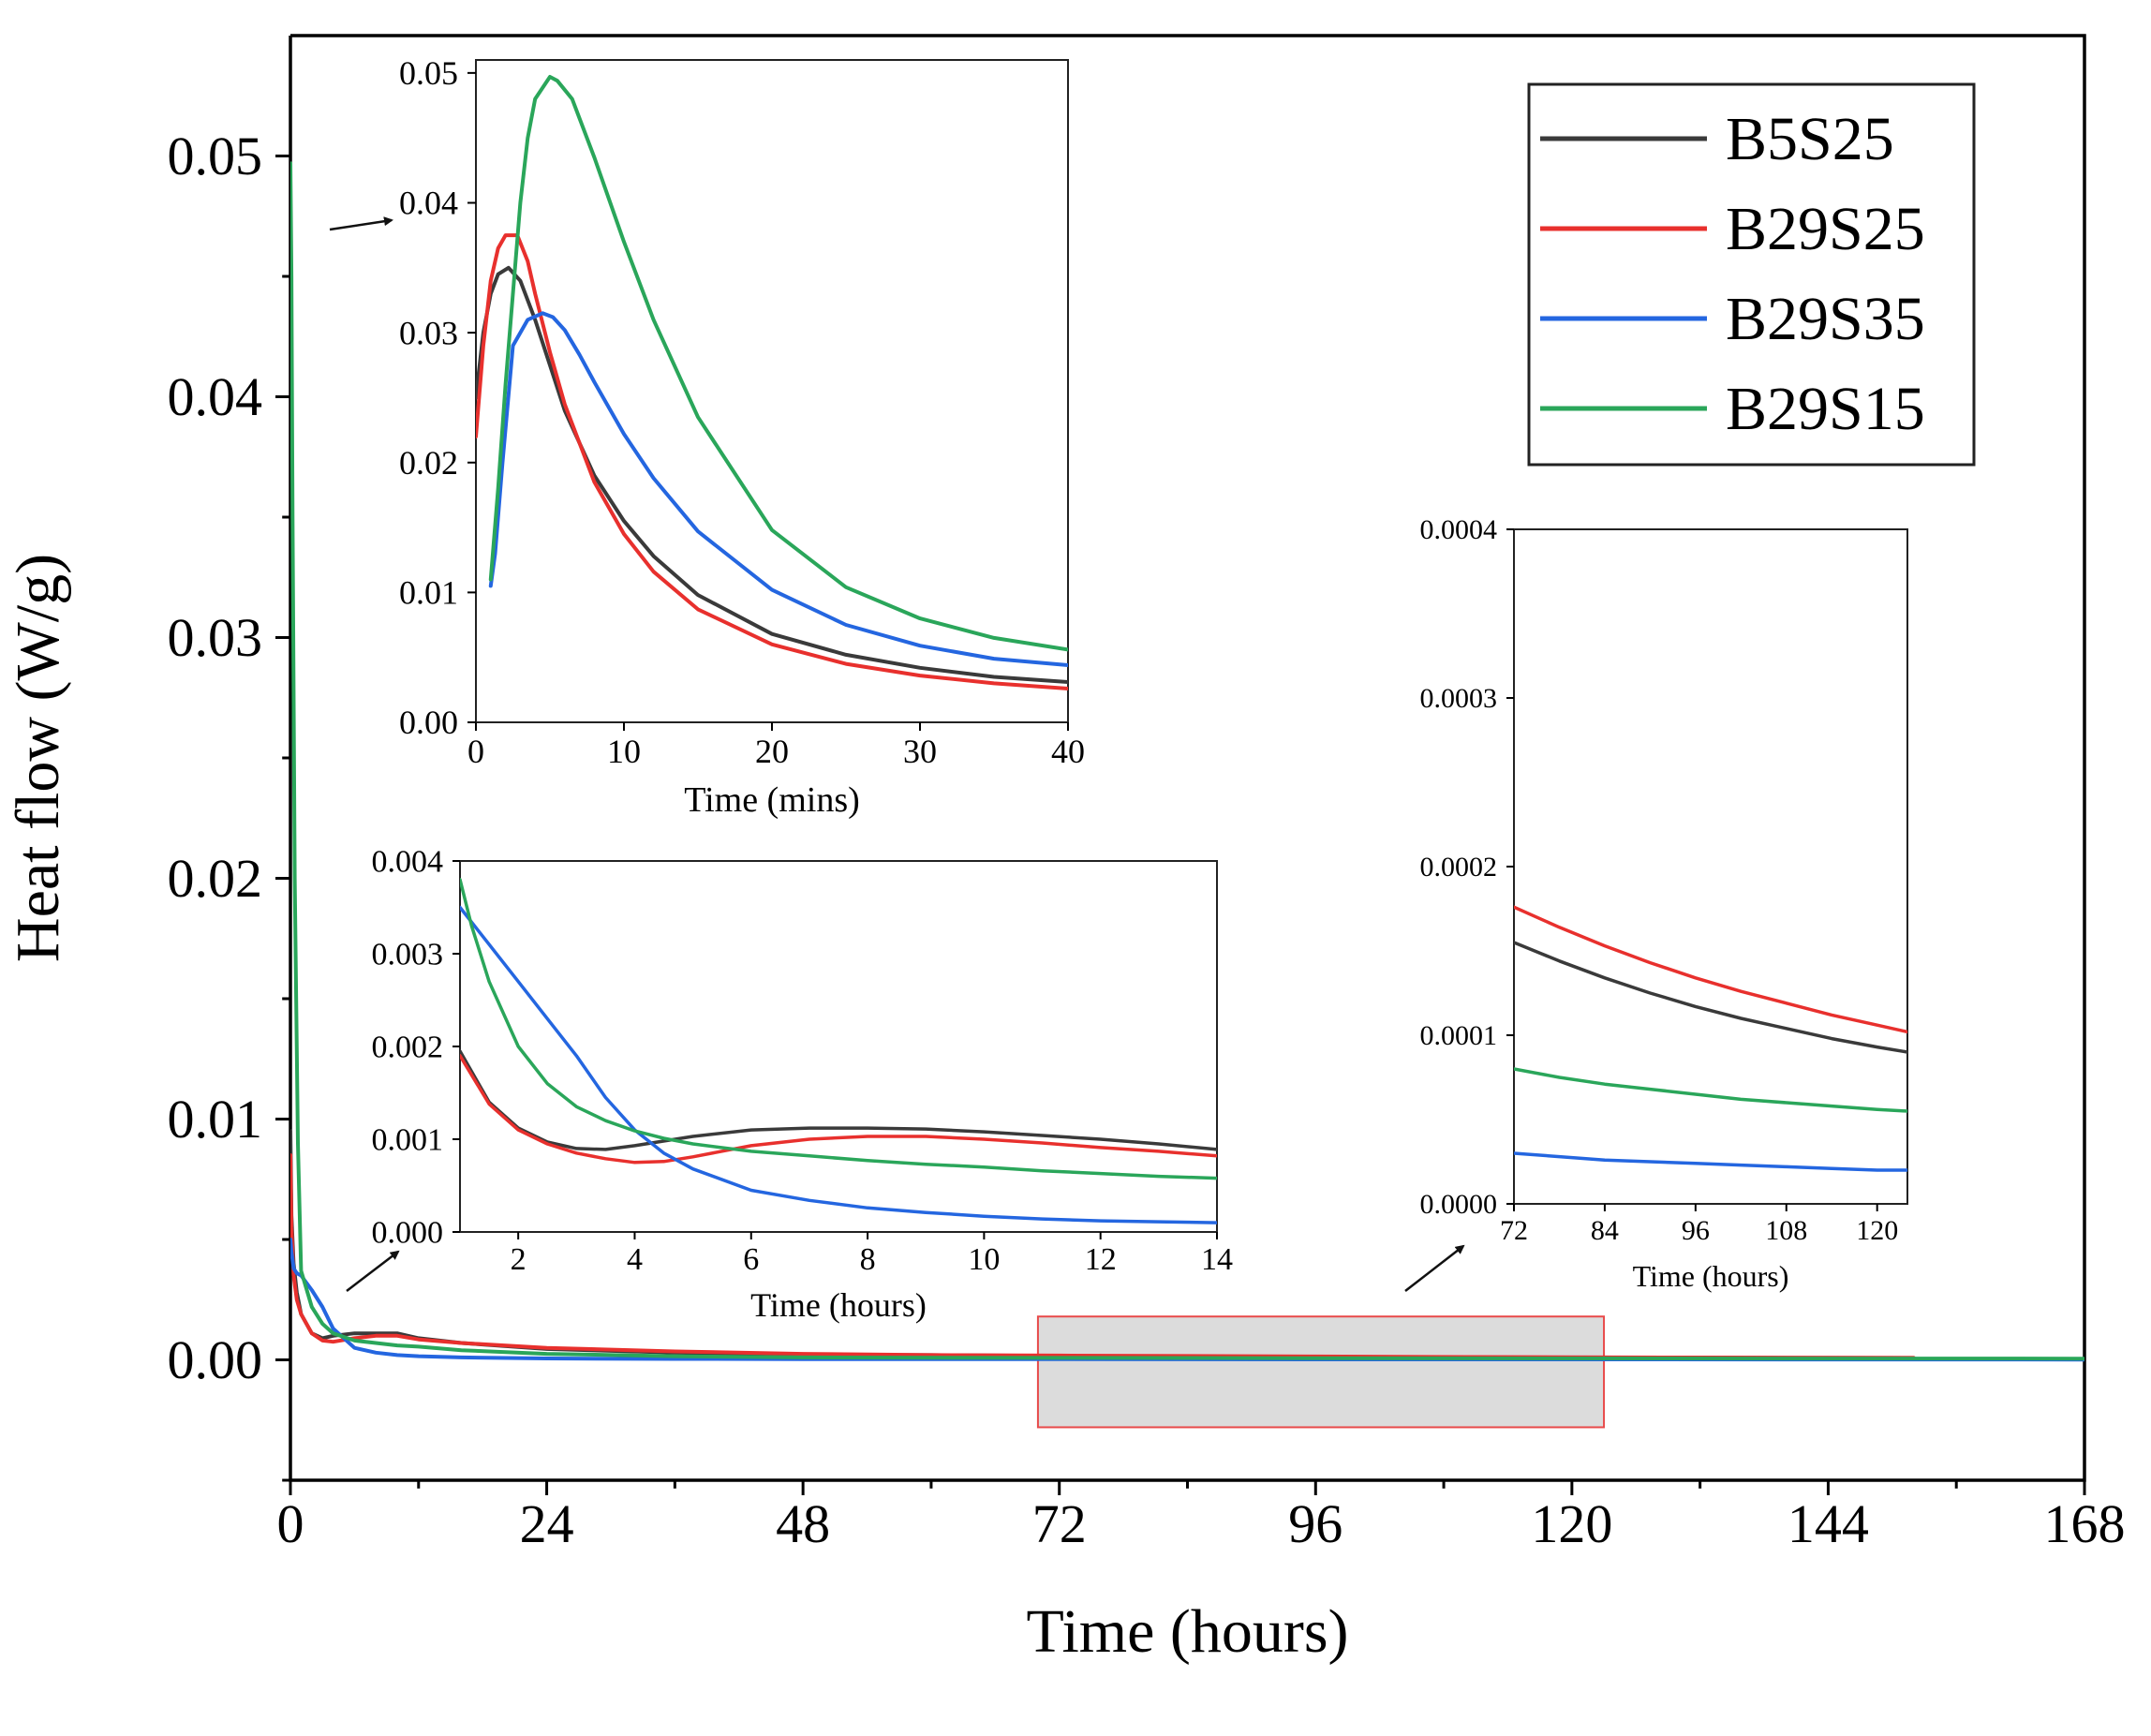 The image size is (2151, 1736). I want to click on main-xtick-label: 0, so click(290, 1524).